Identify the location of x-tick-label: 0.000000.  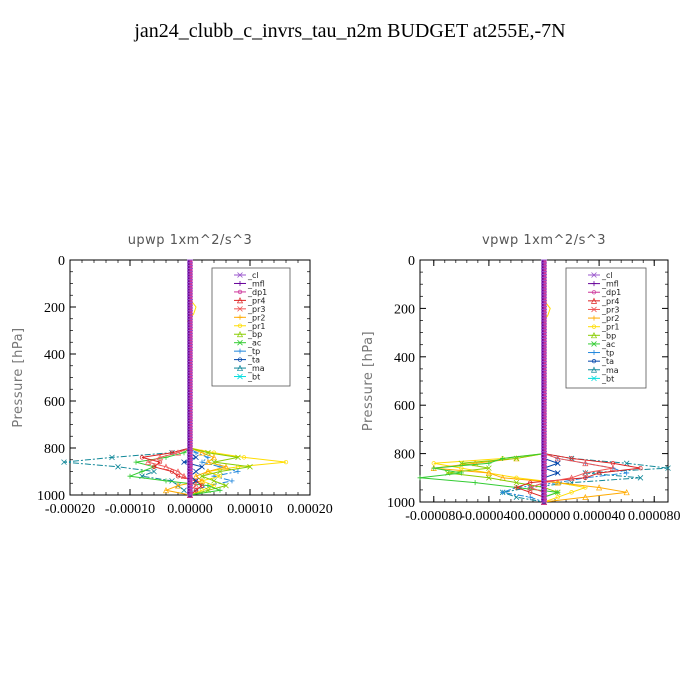
(544, 516).